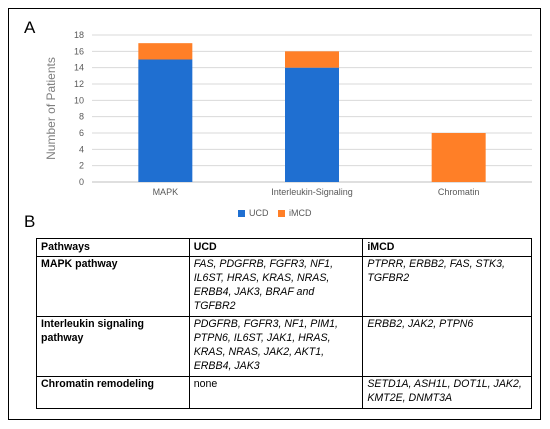 Image resolution: width=550 pixels, height=429 pixels. Describe the element at coordinates (300, 213) in the screenshot. I see `legend-label-imcd: iMCD` at that location.